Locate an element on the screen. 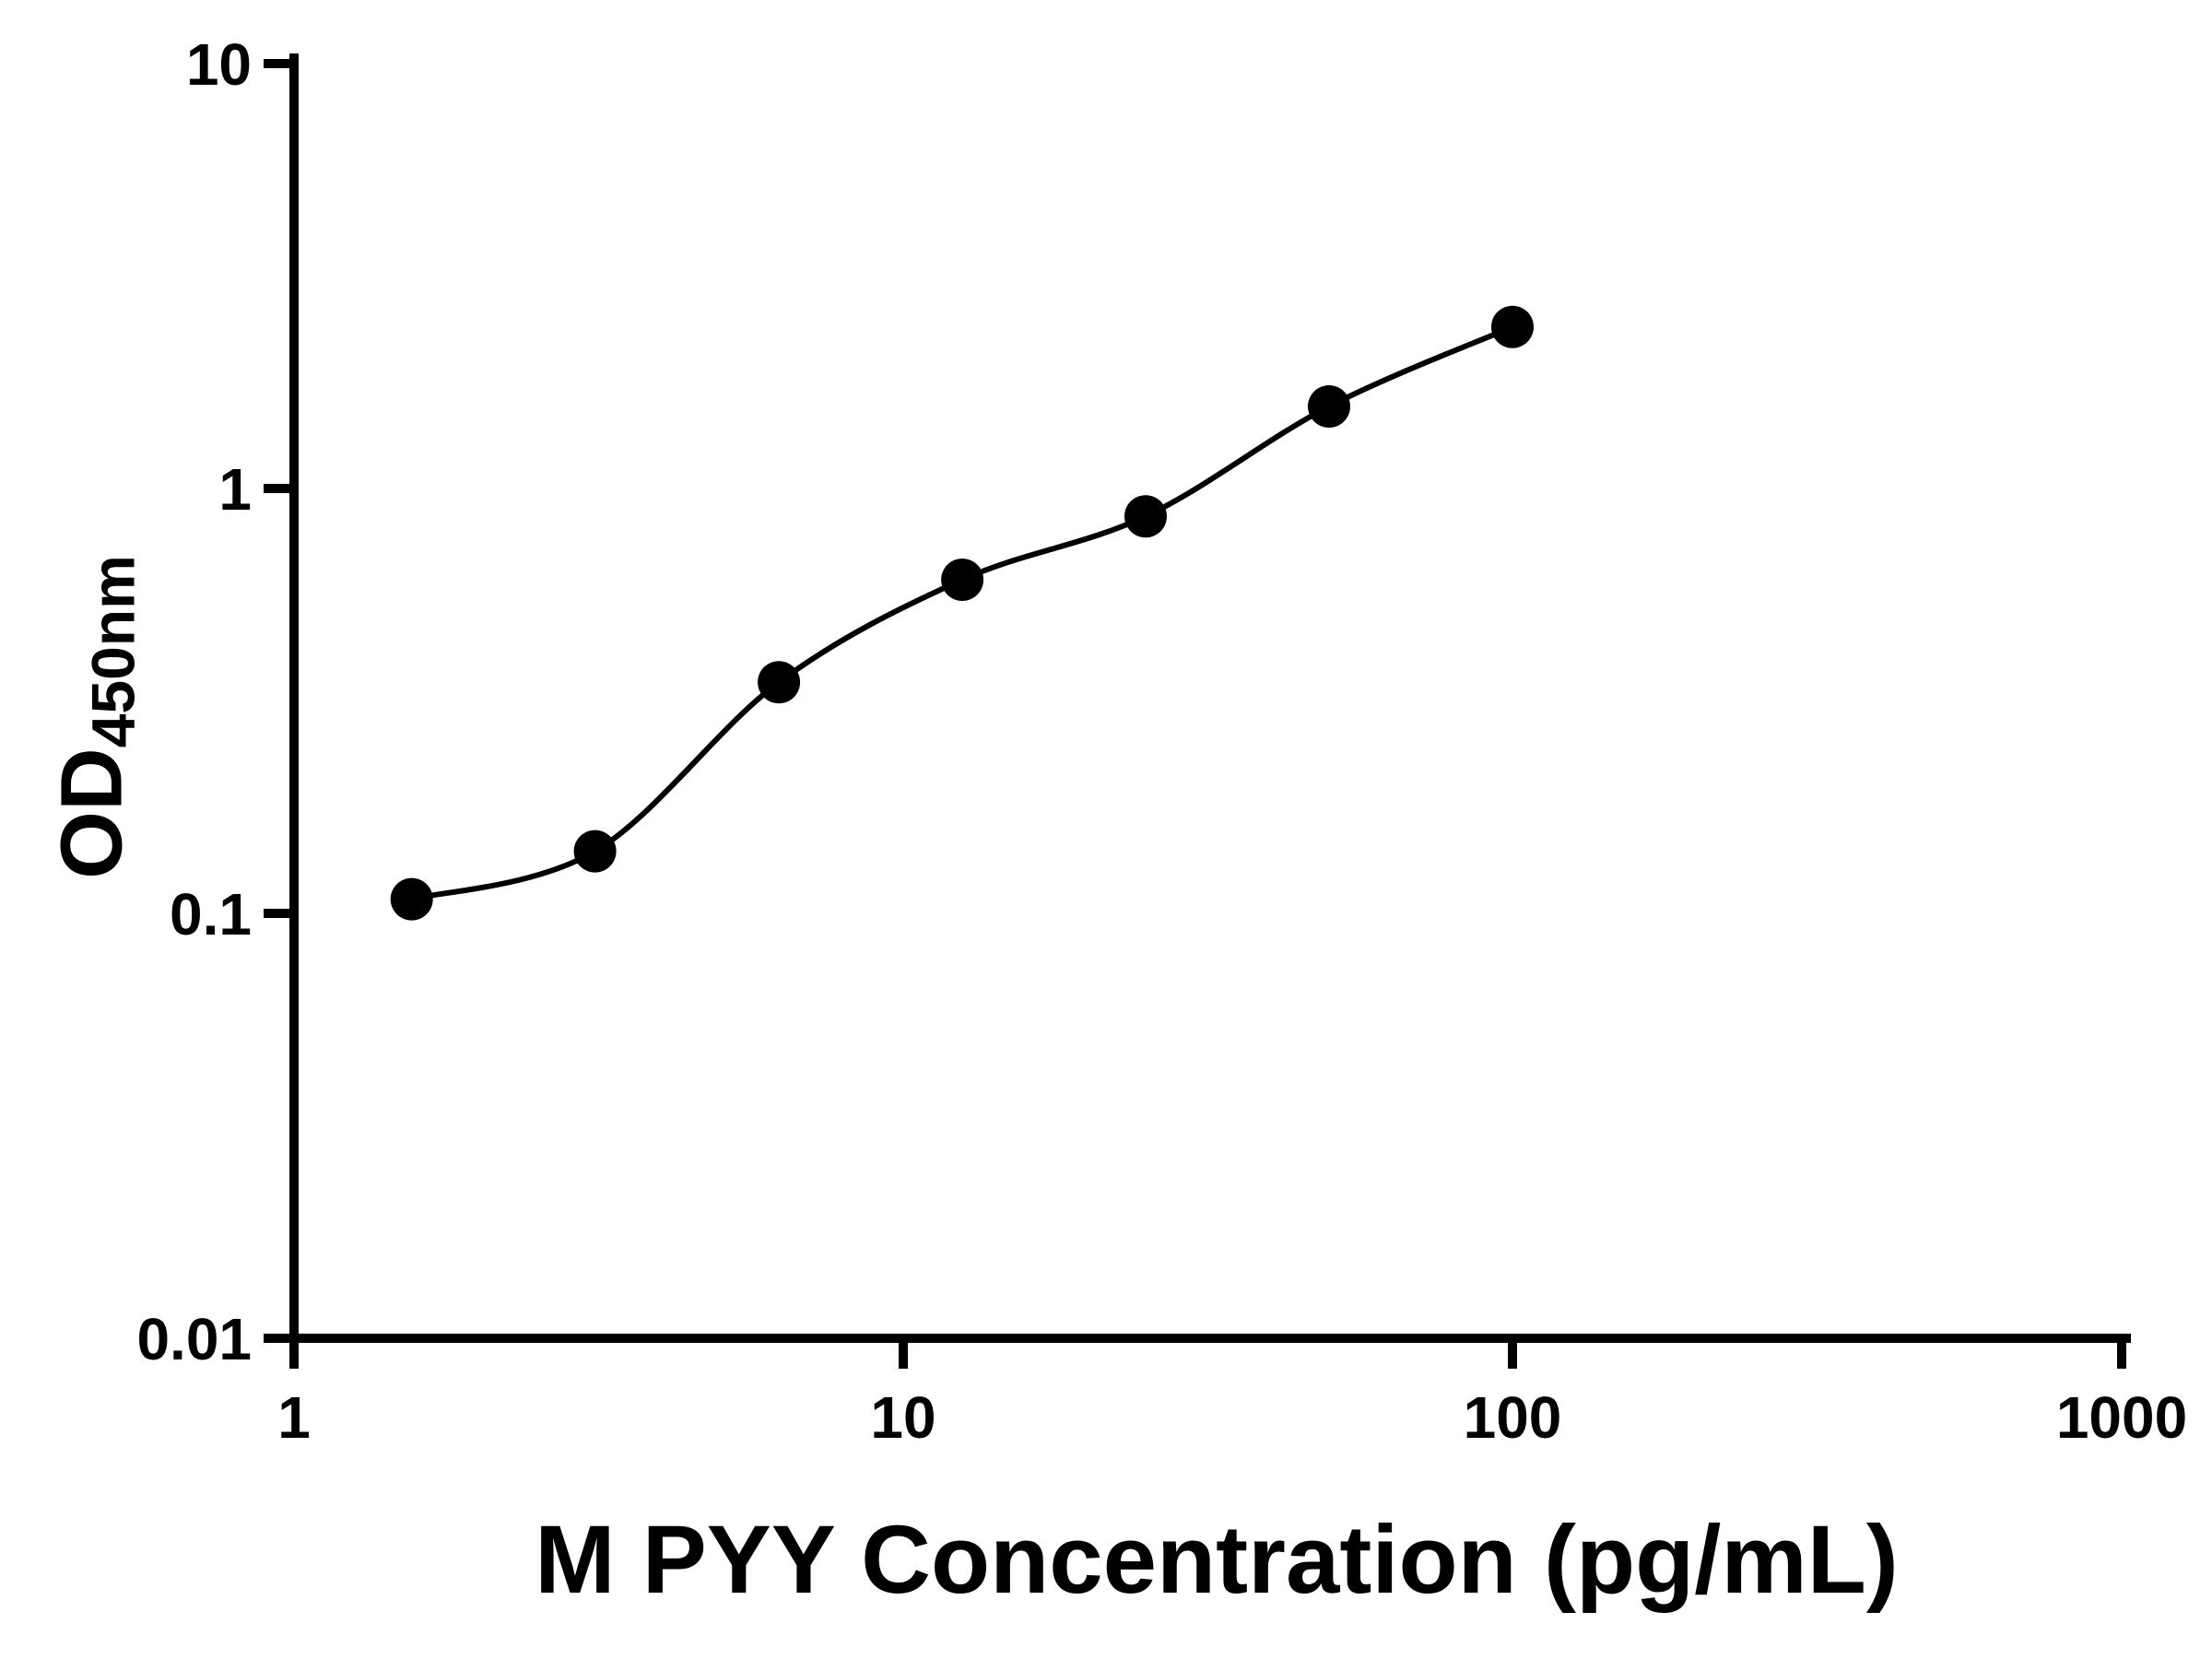 This screenshot has height=1659, width=2212. x-axis-title: M PYY Concentration (pg/mL) is located at coordinates (1217, 1560).